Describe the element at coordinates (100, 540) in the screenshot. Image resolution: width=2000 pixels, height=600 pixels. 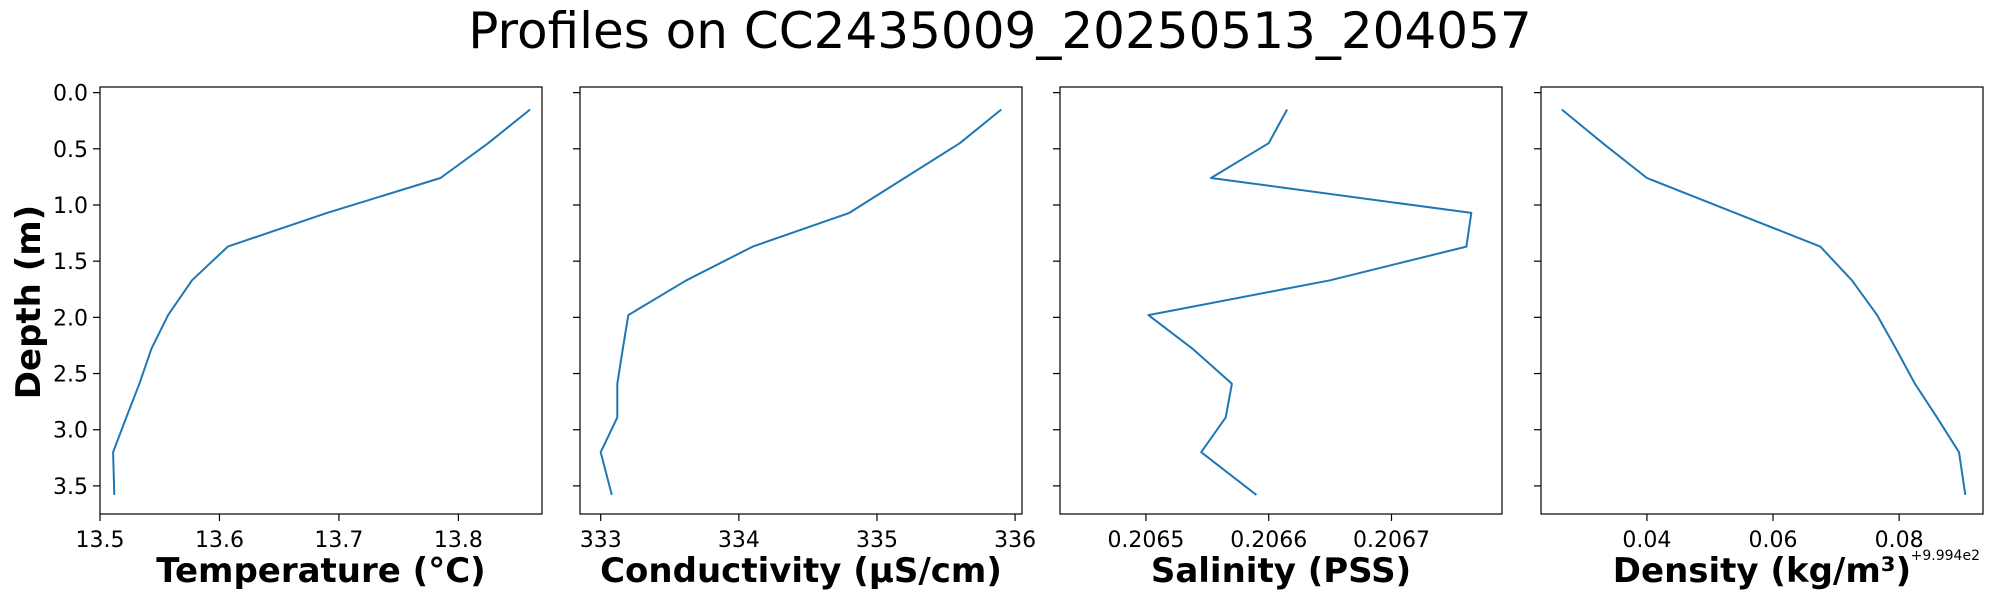
I see `temperature-xtick-label: 13.5` at that location.